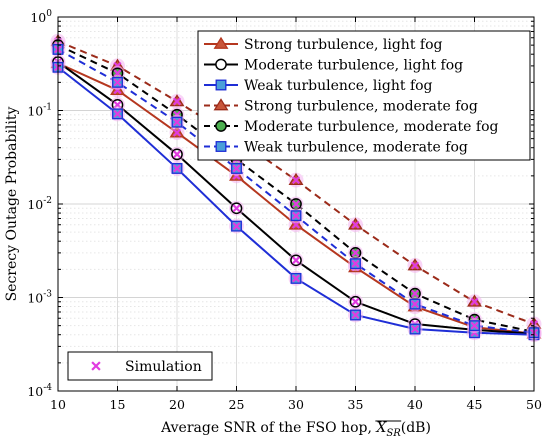  Describe the element at coordinates (356, 148) in the screenshot. I see `legend-label: Weak turbulence, moderate fog` at that location.